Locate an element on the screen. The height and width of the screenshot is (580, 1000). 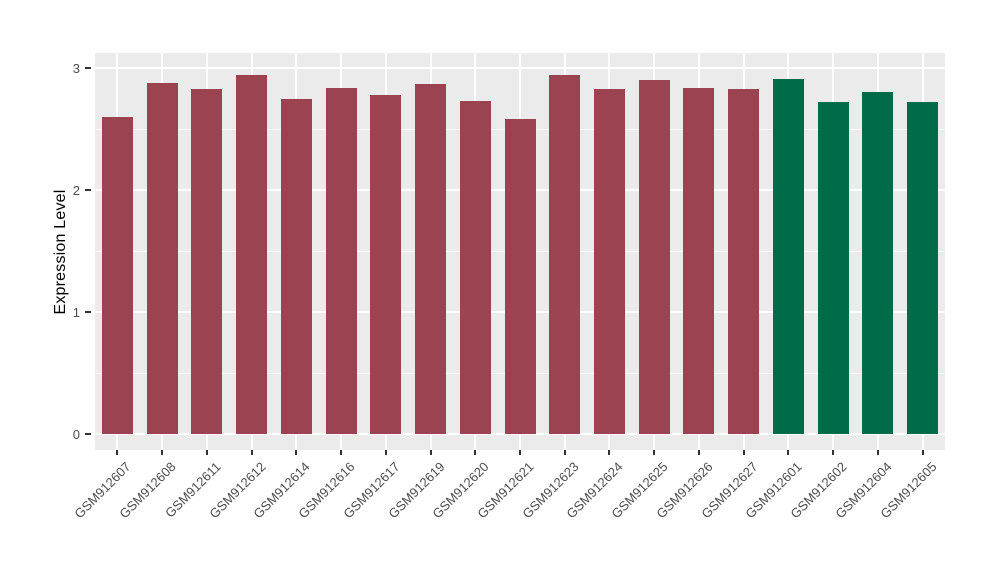
bar-GSM912627 is located at coordinates (744, 261).